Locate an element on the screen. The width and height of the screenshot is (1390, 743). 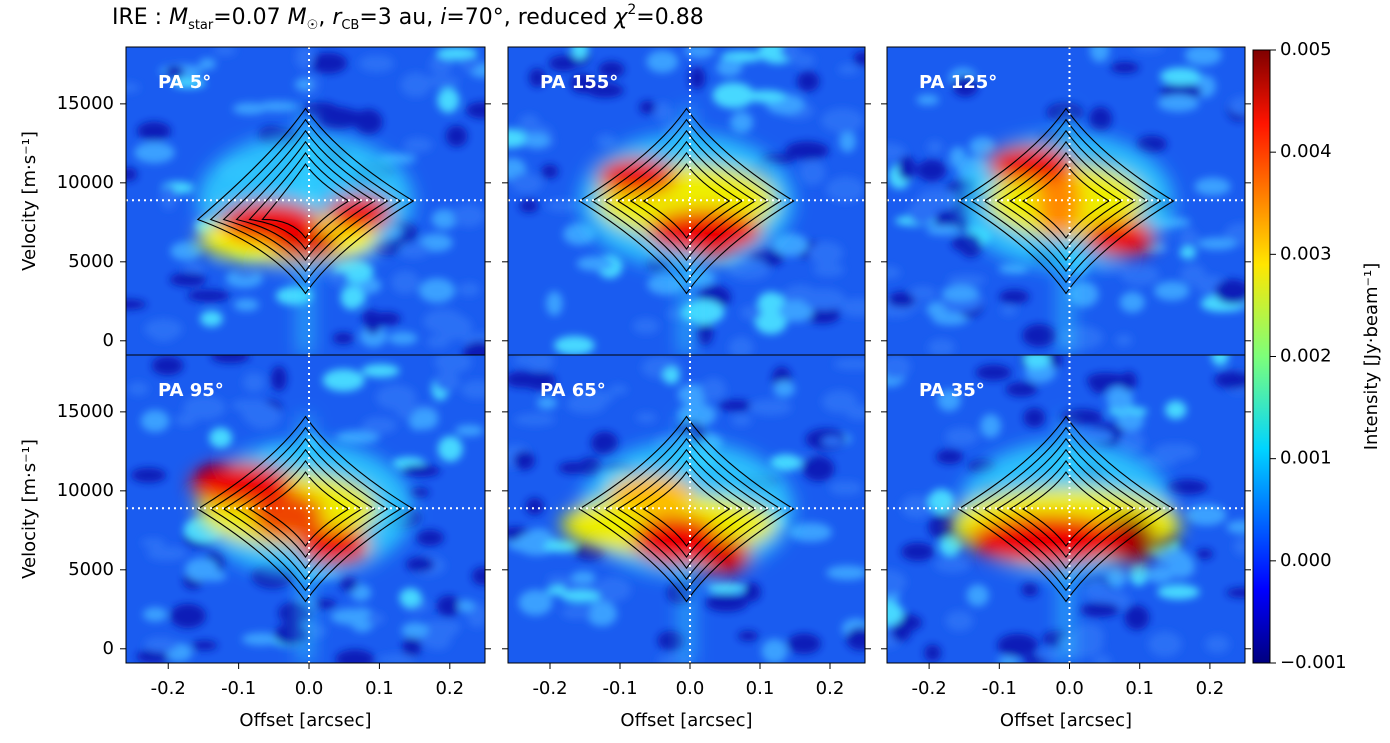
colorbar-tick-label: 0.005 is located at coordinates (1306, 49).